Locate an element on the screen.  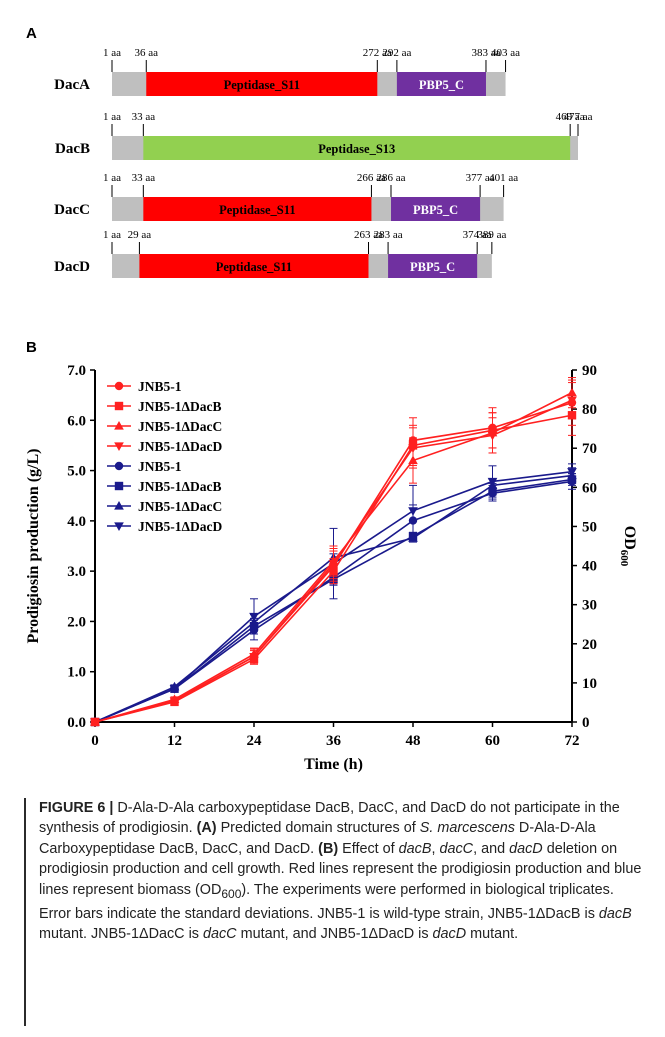
domain-label: Peptidase_S13 is located at coordinates (356, 149).